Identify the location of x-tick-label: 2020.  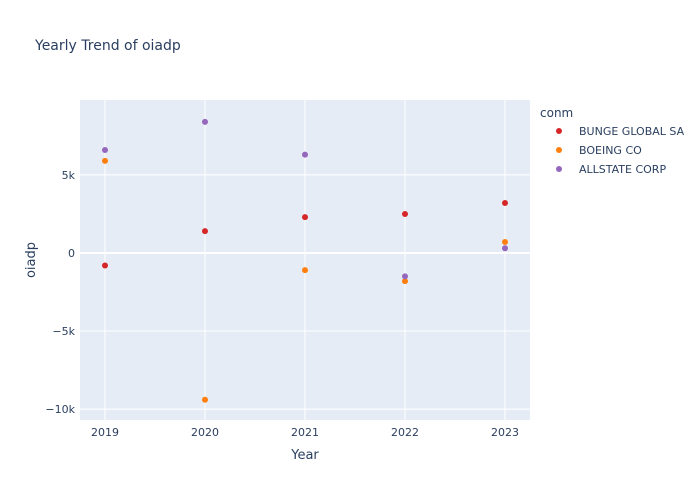
(205, 432).